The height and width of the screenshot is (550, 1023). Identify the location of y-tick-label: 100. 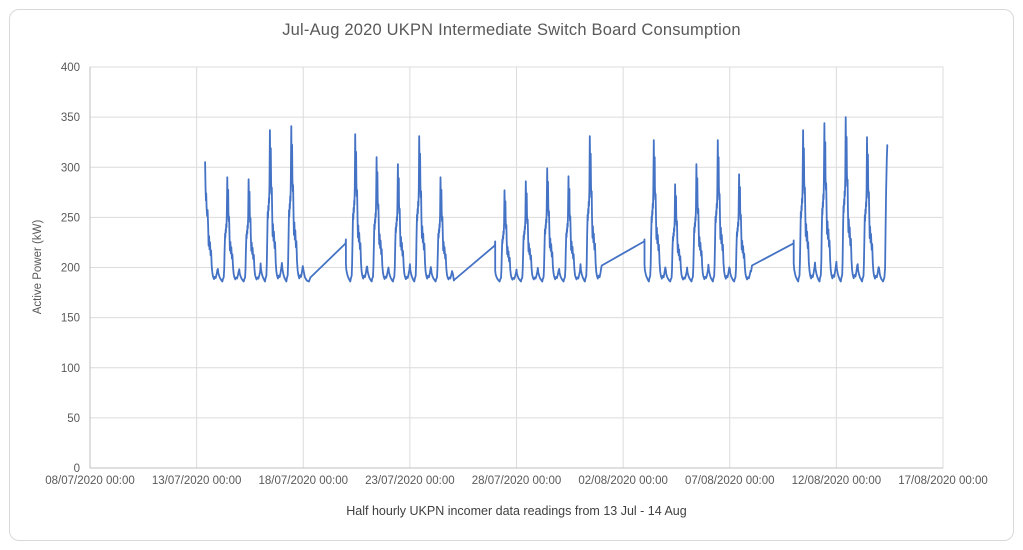
(70, 369).